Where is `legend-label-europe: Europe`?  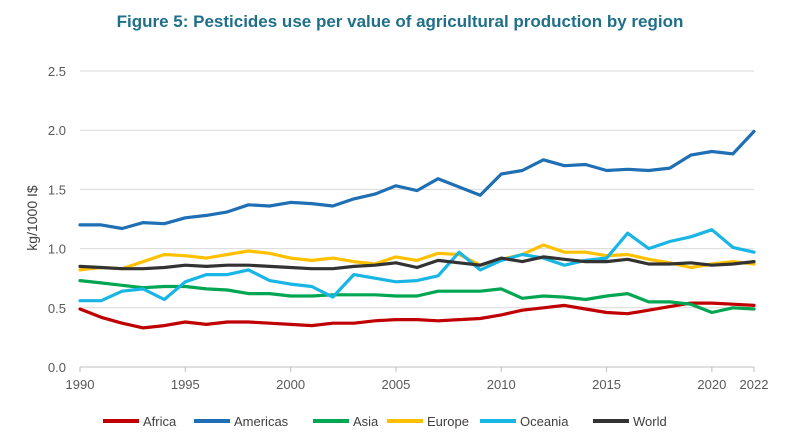
legend-label-europe: Europe is located at coordinates (448, 421).